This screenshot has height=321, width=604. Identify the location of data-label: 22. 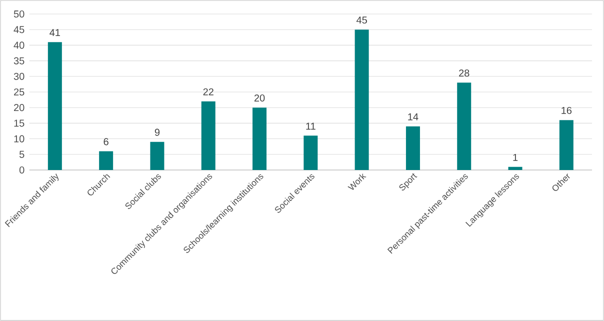
(208, 92).